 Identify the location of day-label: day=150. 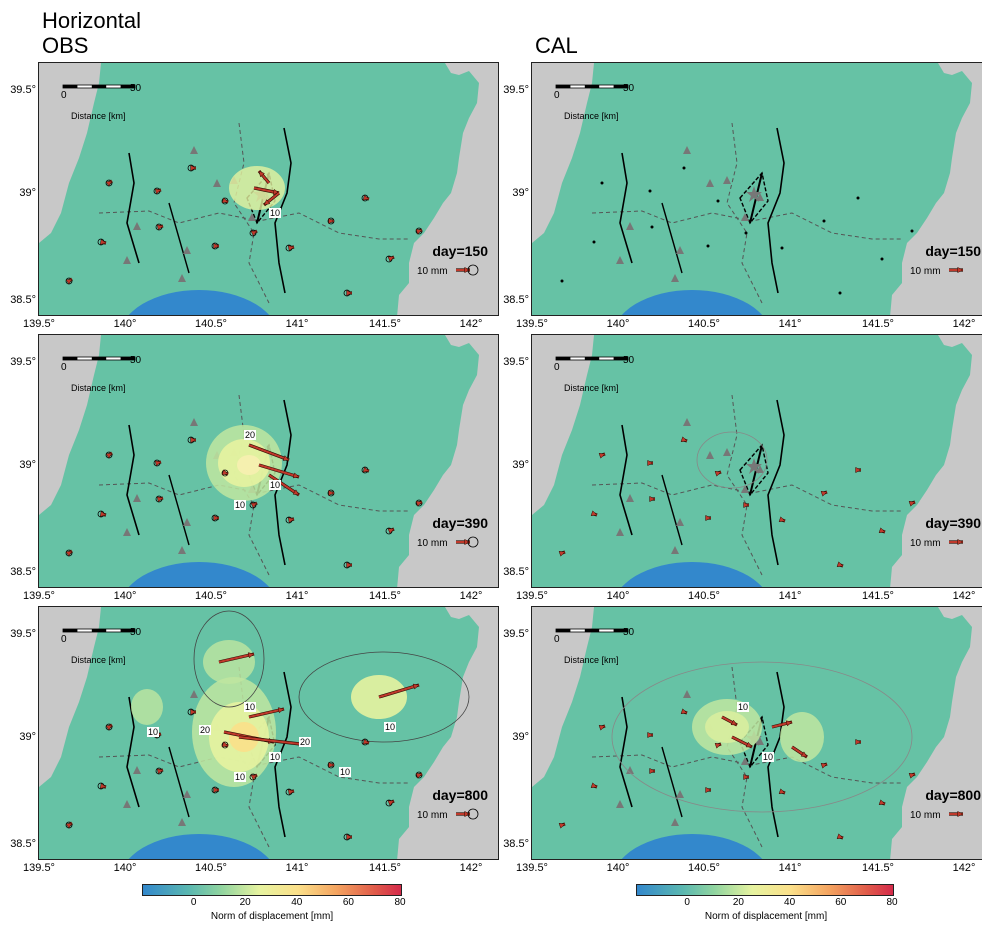
(953, 251).